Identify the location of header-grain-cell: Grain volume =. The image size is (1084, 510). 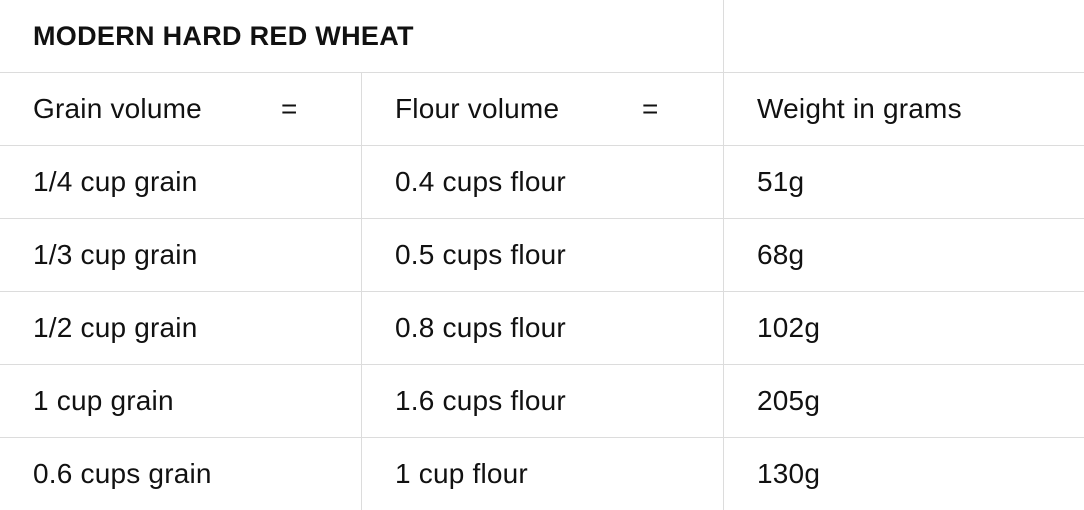
(180, 109).